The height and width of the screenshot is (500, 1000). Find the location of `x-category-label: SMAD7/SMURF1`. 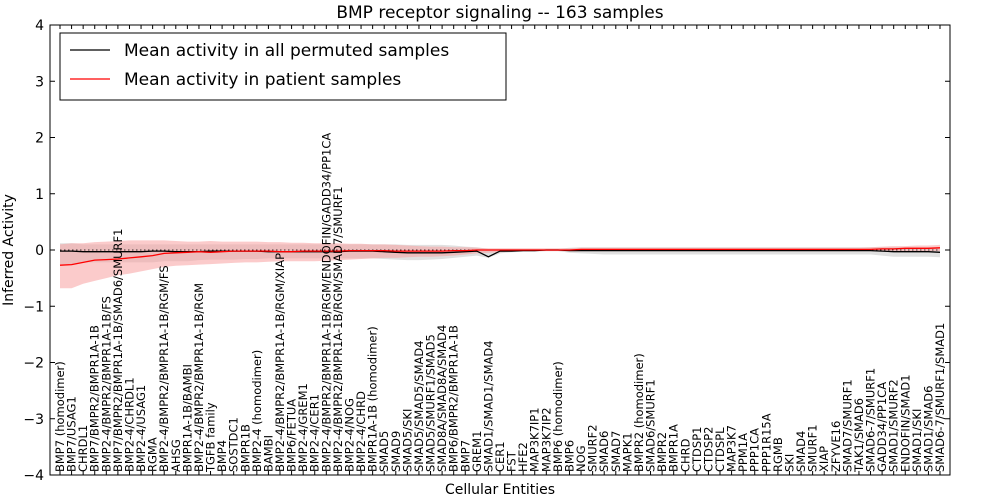

x-category-label: SMAD7/SMURF1 is located at coordinates (847, 425).